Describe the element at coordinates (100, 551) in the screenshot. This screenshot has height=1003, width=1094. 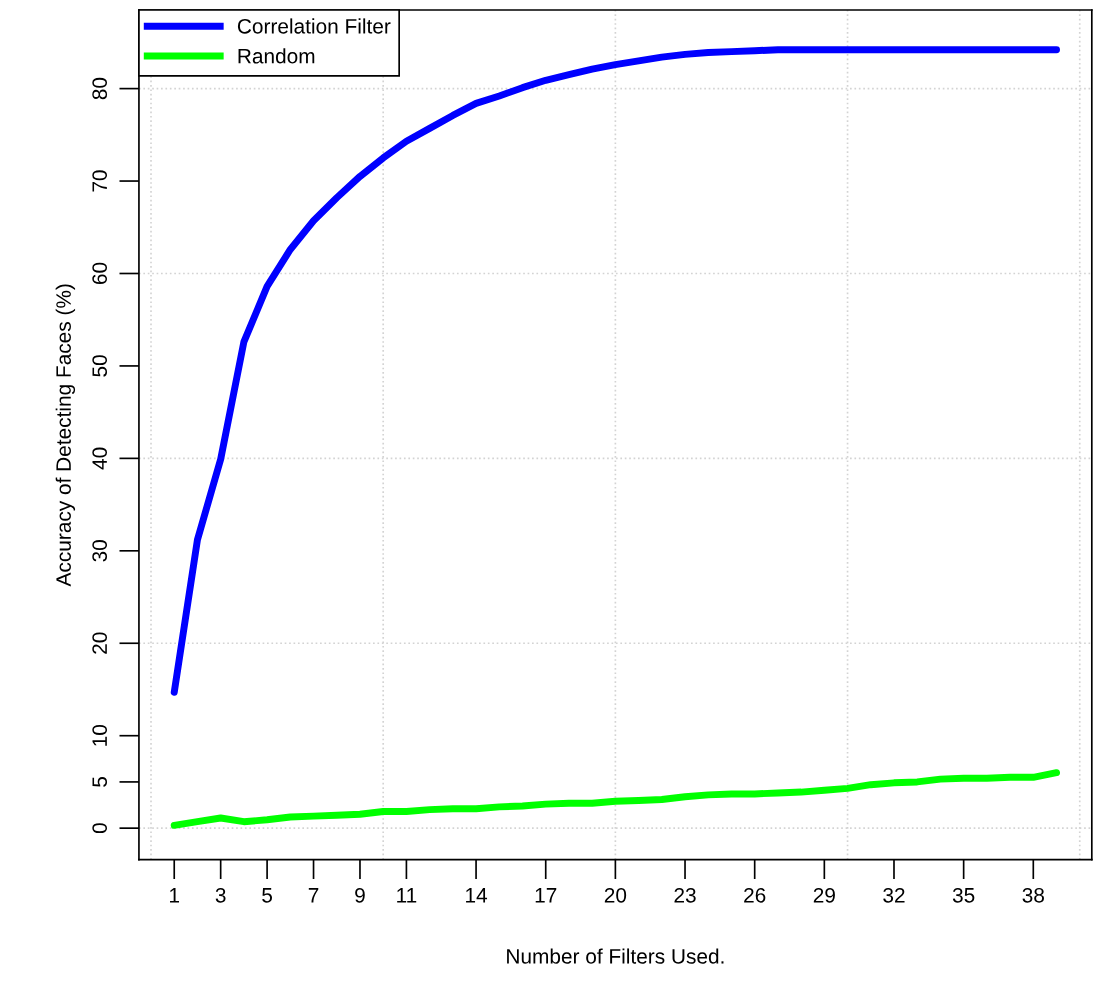
I see `y-tick-label: 30` at that location.